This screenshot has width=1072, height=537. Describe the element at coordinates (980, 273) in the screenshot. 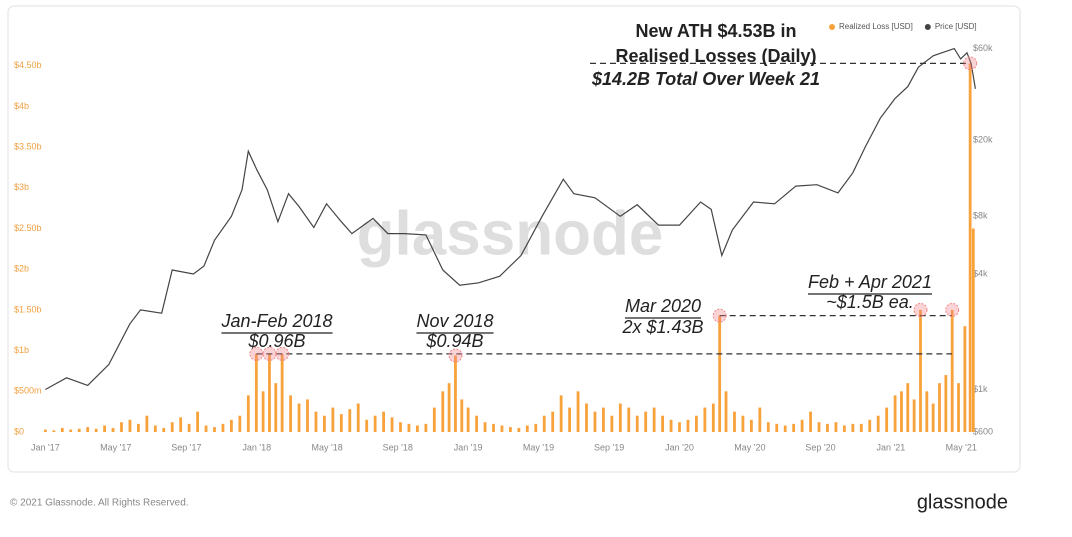

I see `y2-tick-label: $4k` at that location.